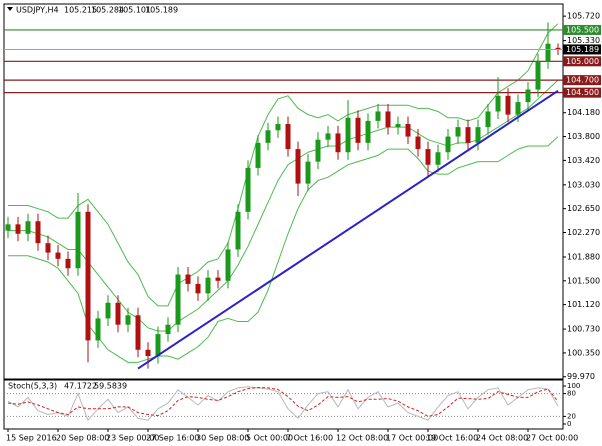  What do you see at coordinates (32, 386) in the screenshot?
I see `stoch-title: Stoch(5,3,3)` at bounding box center [32, 386].